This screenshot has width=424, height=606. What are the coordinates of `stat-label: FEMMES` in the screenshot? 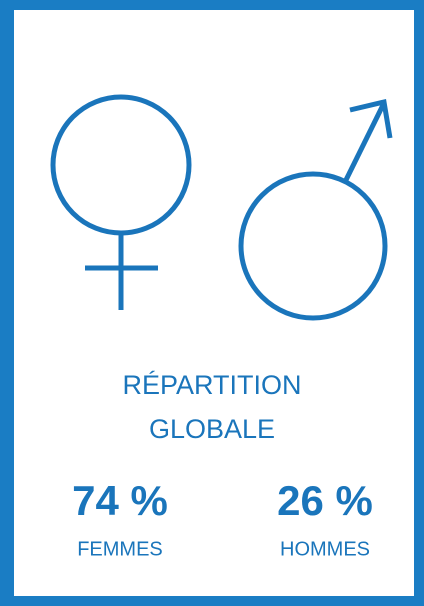 It's located at (120, 549).